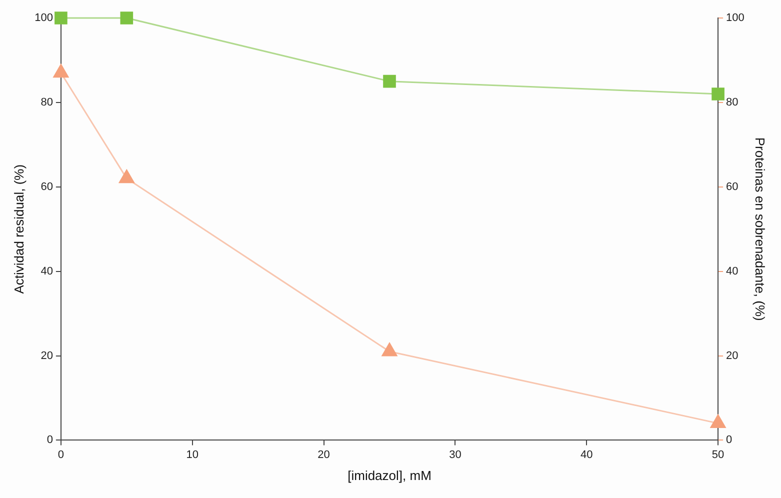  What do you see at coordinates (390, 475) in the screenshot?
I see `x-axis-title: [imidazol], mM` at bounding box center [390, 475].